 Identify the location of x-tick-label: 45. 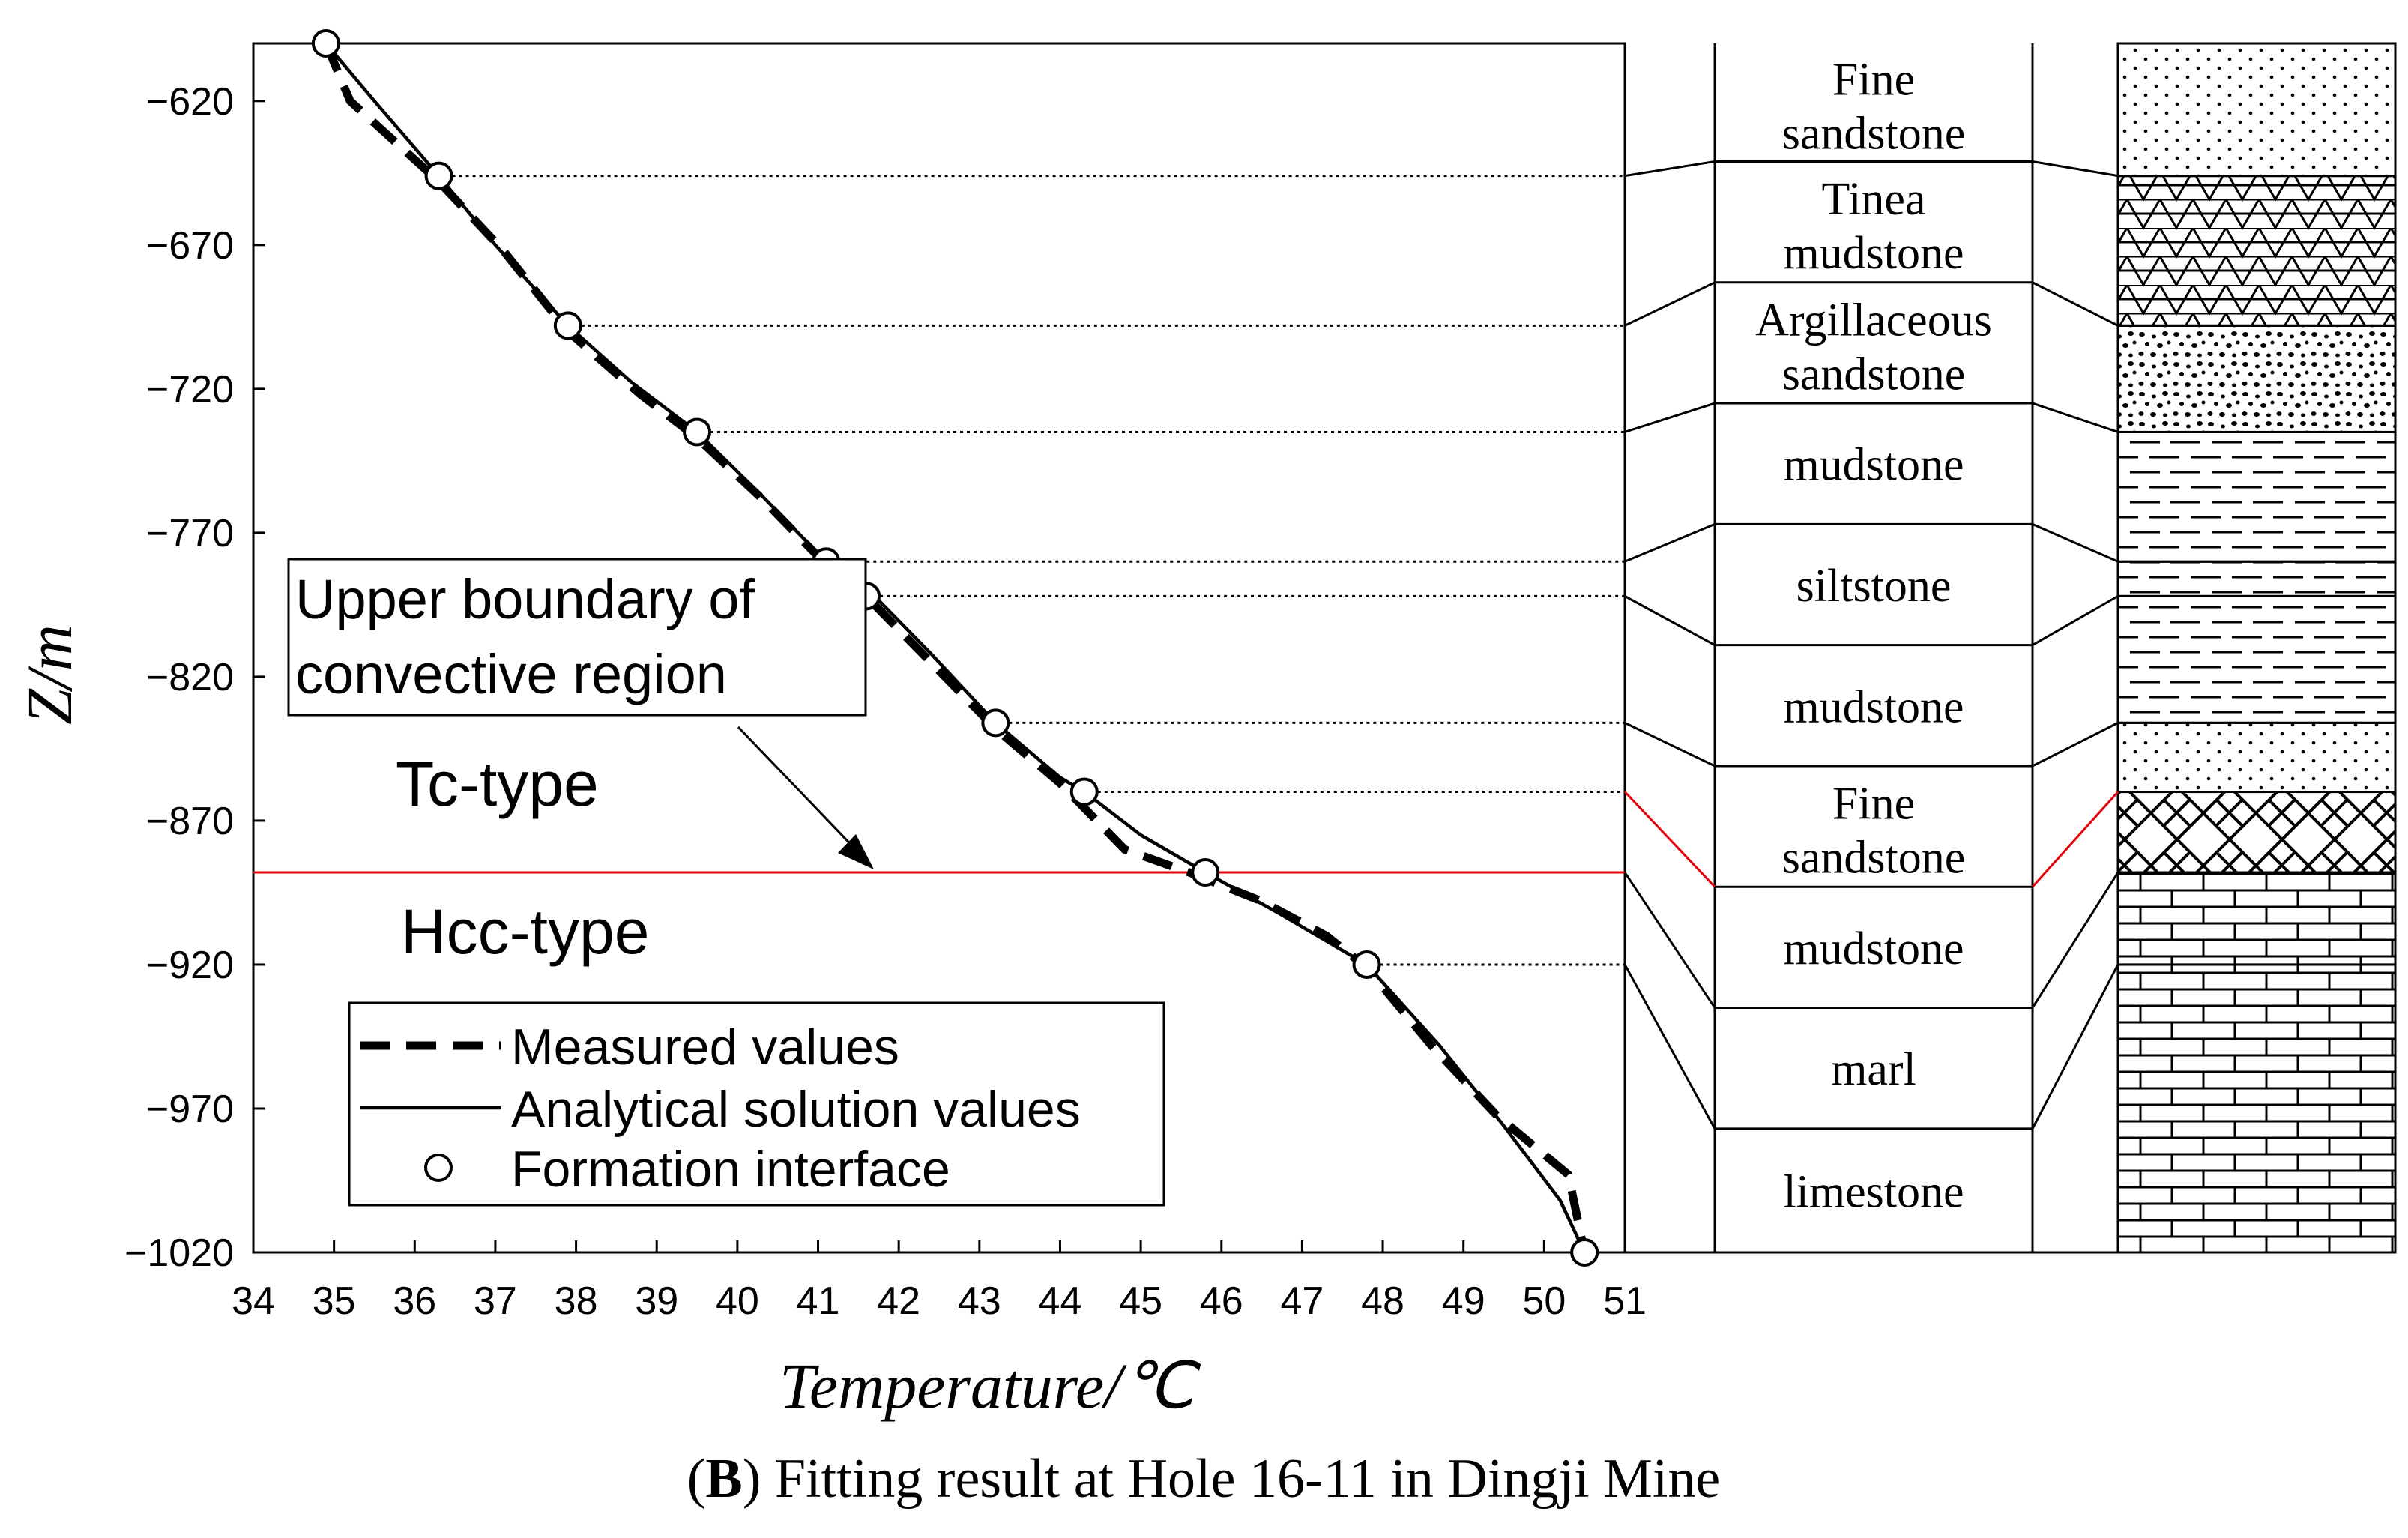
(1140, 1301).